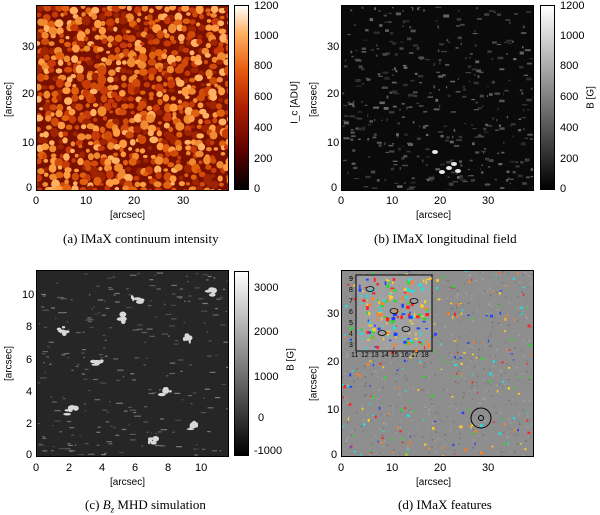 This screenshot has height=515, width=600. Describe the element at coordinates (569, 128) in the screenshot. I see `cbar-b-tick: 400` at that location.